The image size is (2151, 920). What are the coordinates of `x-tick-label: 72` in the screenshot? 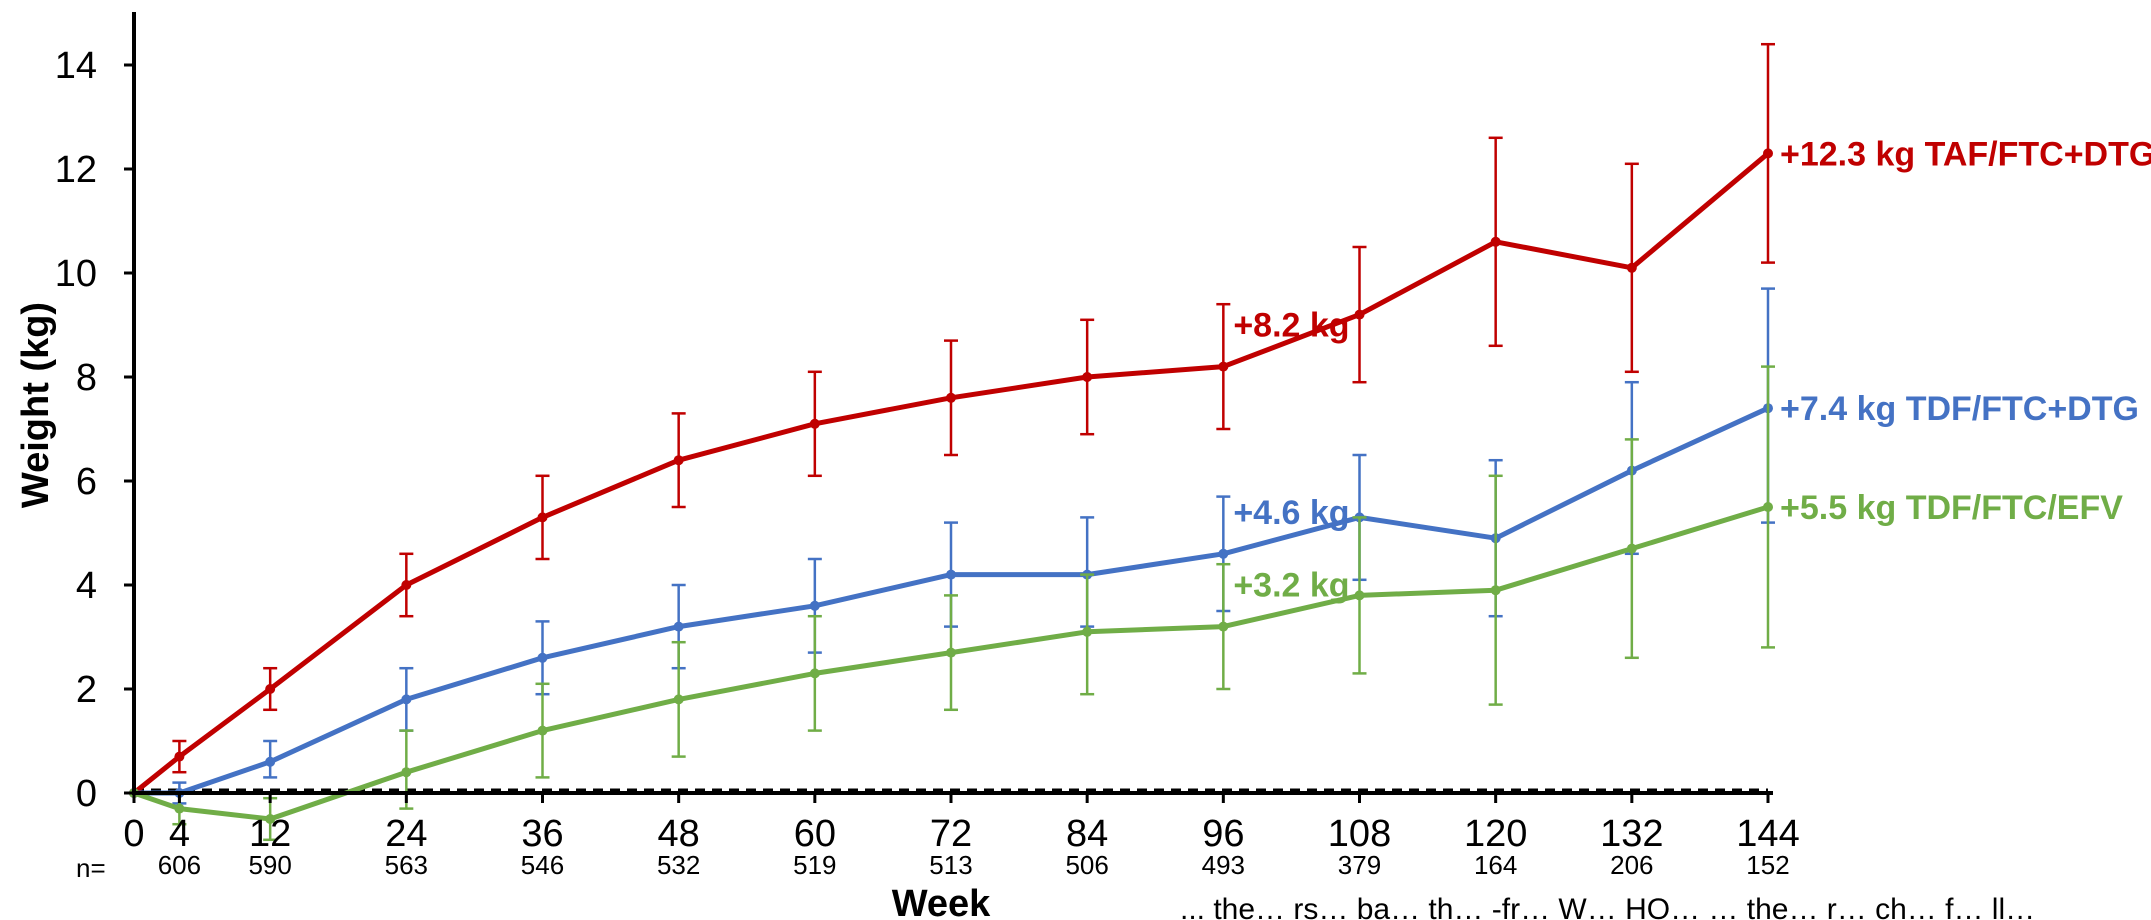 It's located at (951, 834).